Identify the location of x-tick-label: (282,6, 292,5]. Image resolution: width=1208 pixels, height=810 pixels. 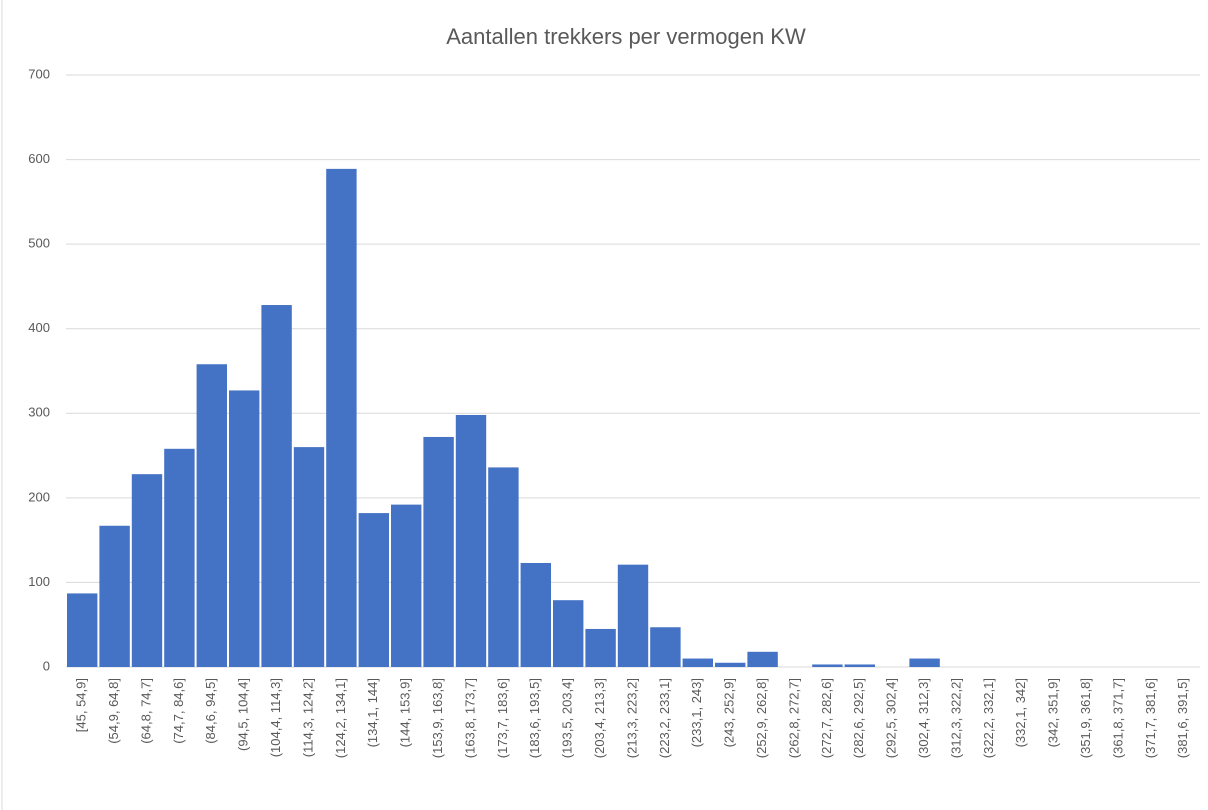
(858, 718).